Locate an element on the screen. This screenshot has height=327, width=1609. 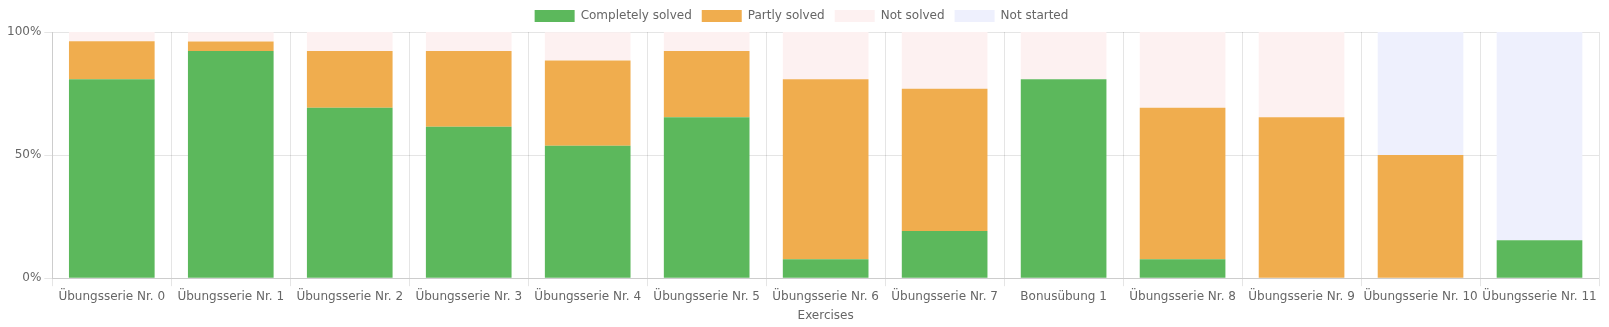
x-tick-label: Übungsserie Nr. 0 is located at coordinates (112, 294).